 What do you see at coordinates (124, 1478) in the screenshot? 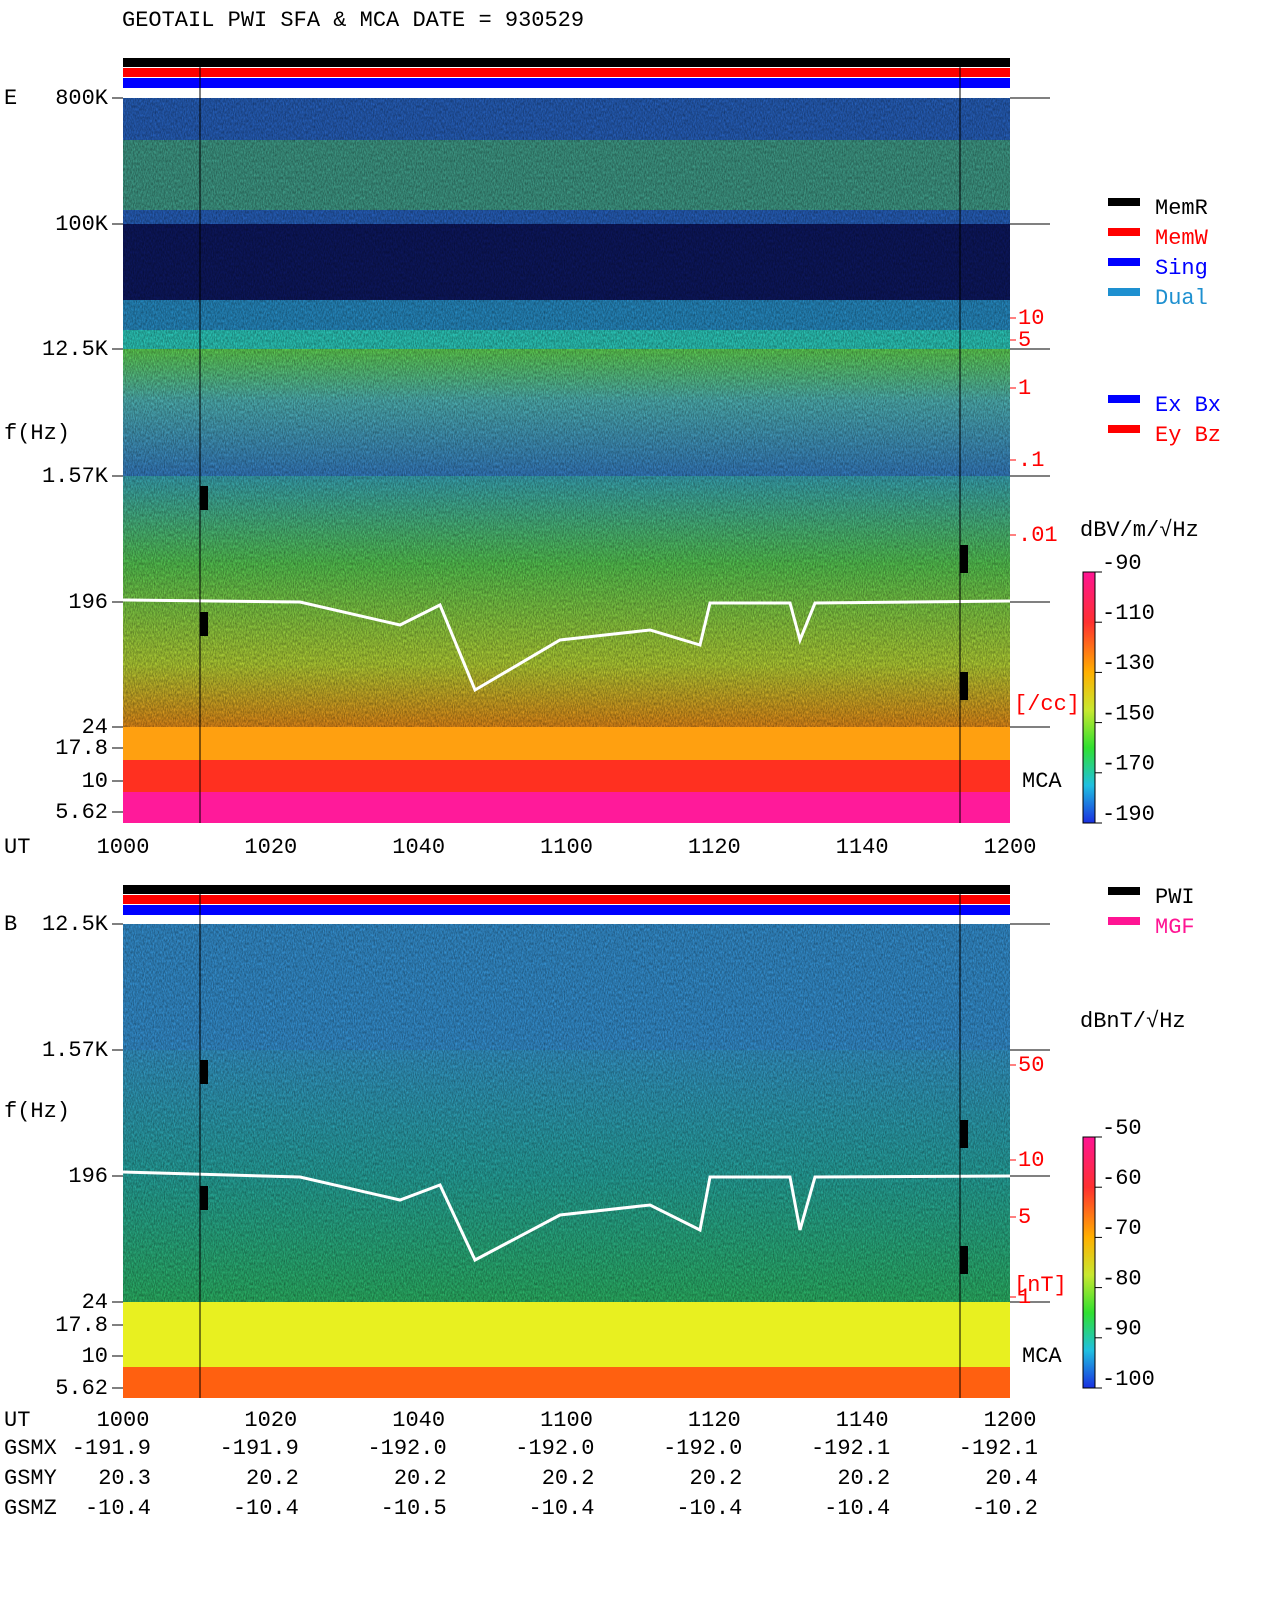
I see `orbit-value: 20.3` at bounding box center [124, 1478].